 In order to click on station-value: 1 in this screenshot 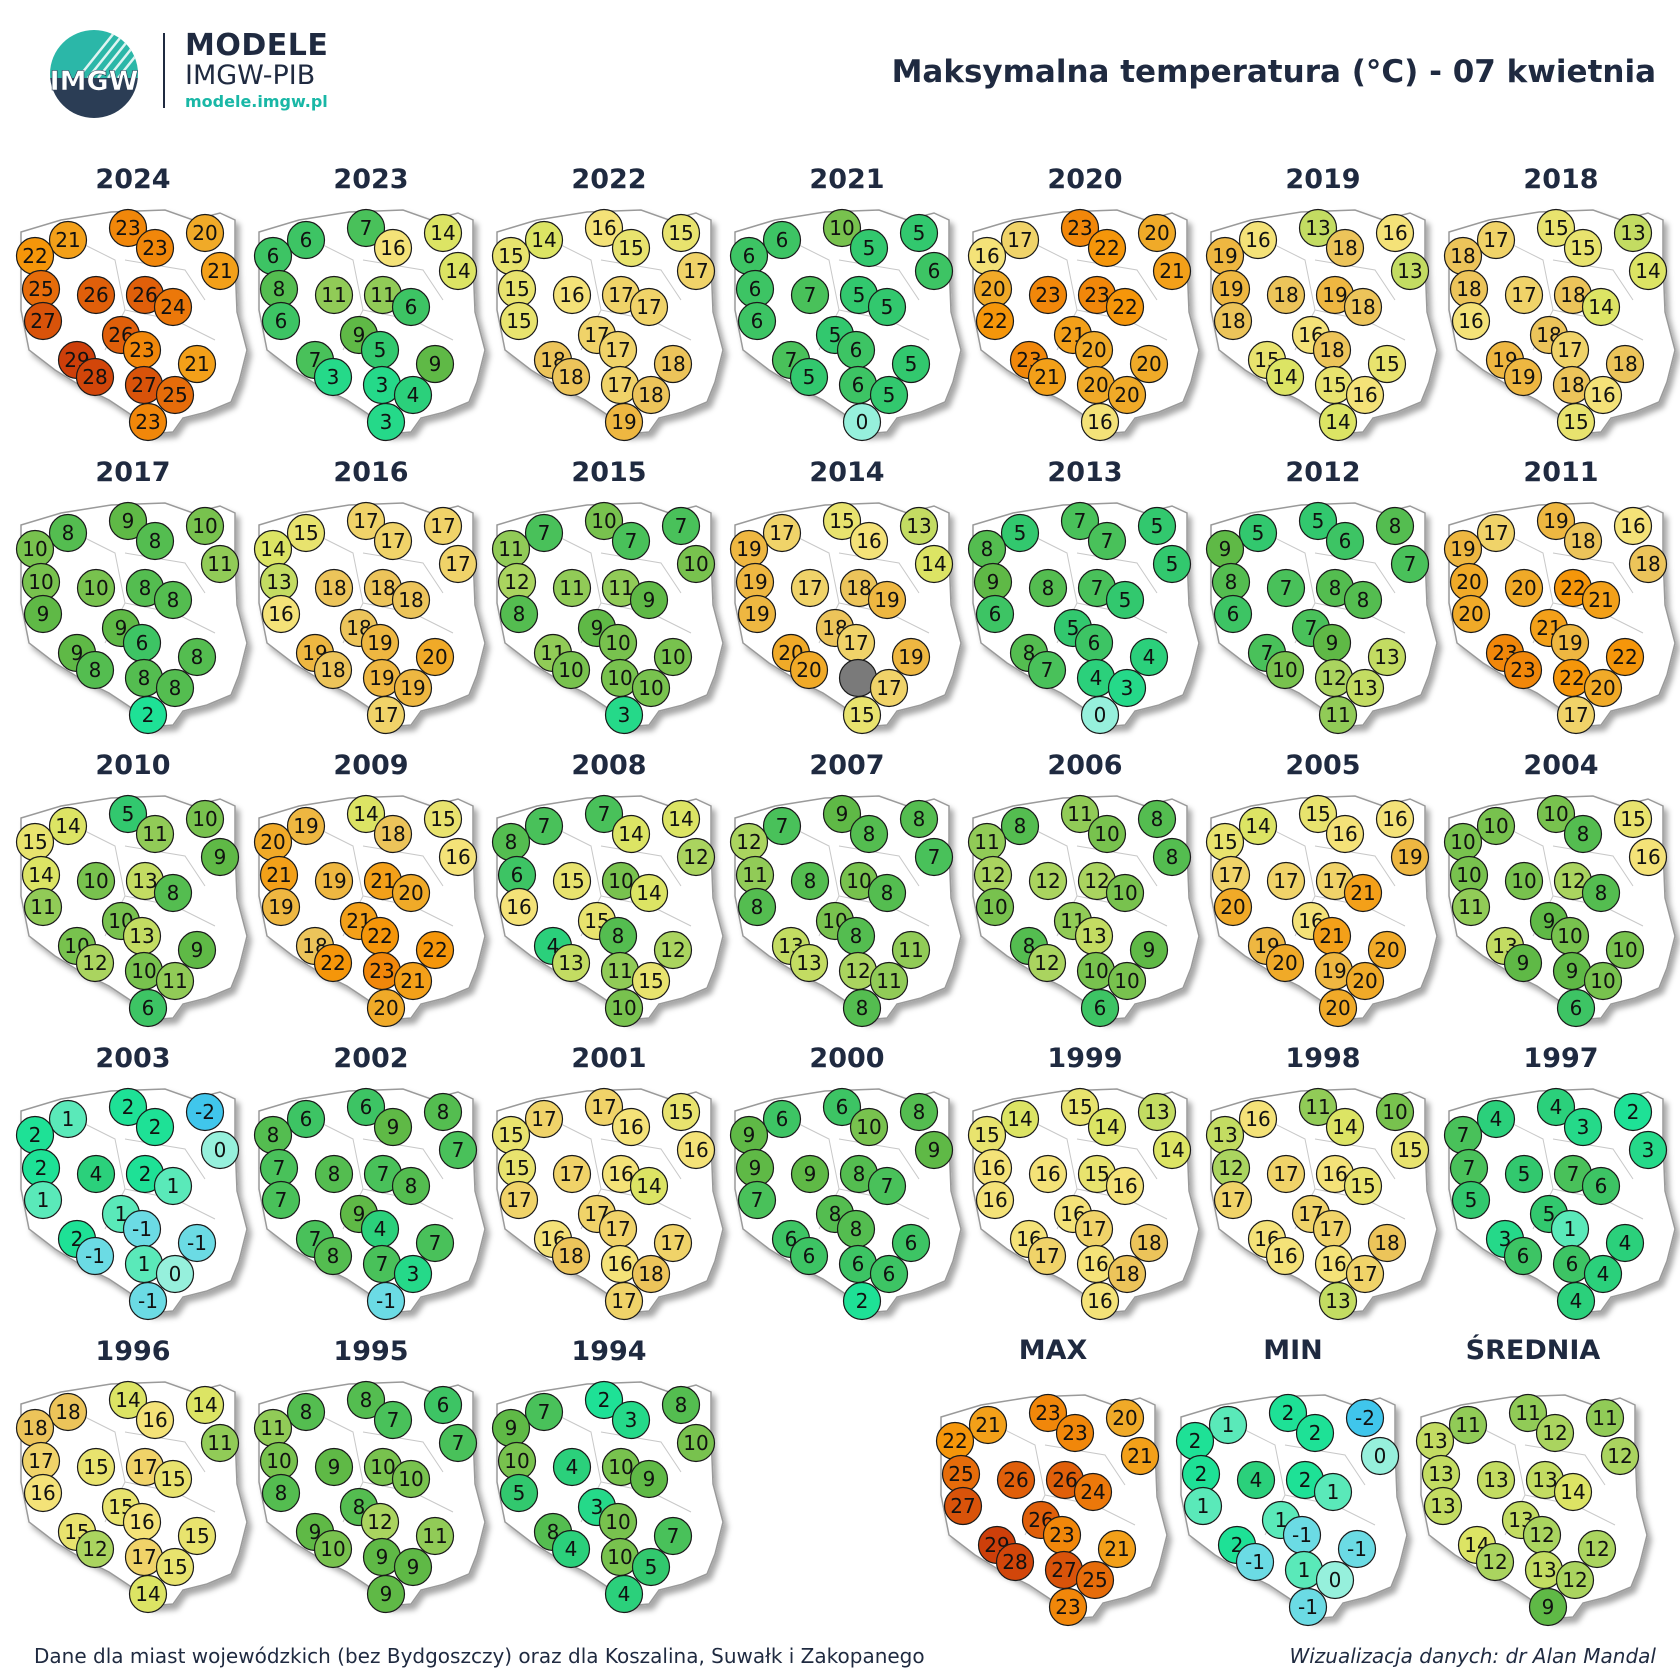, I will do `click(1304, 1570)`.